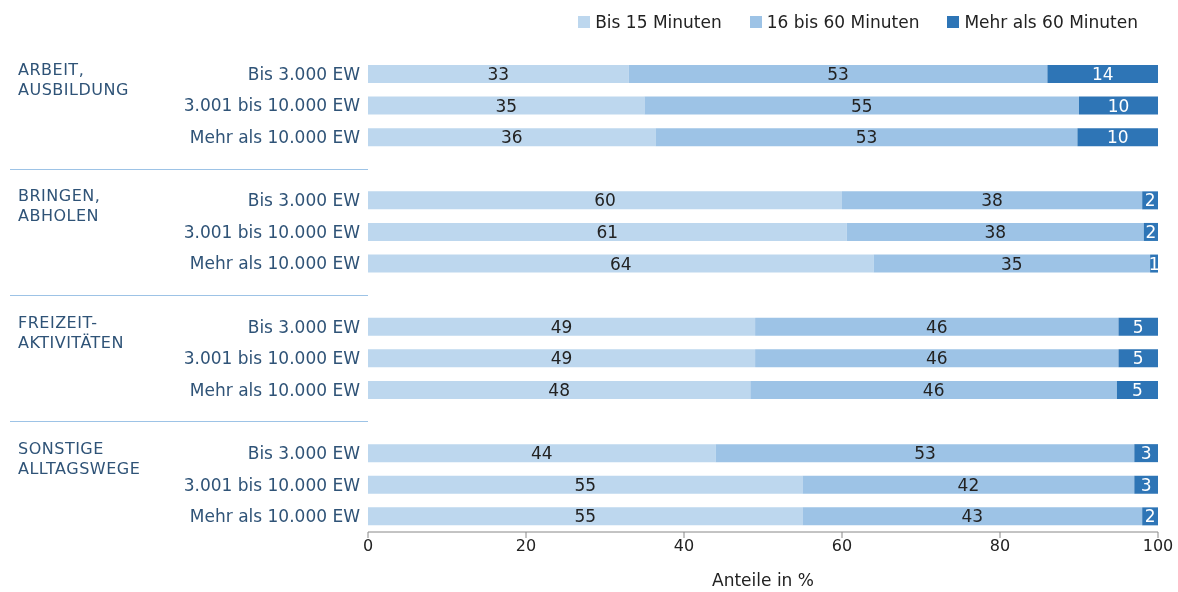 The height and width of the screenshot is (592, 1178). Describe the element at coordinates (498, 73) in the screenshot. I see `data-label: 33` at that location.